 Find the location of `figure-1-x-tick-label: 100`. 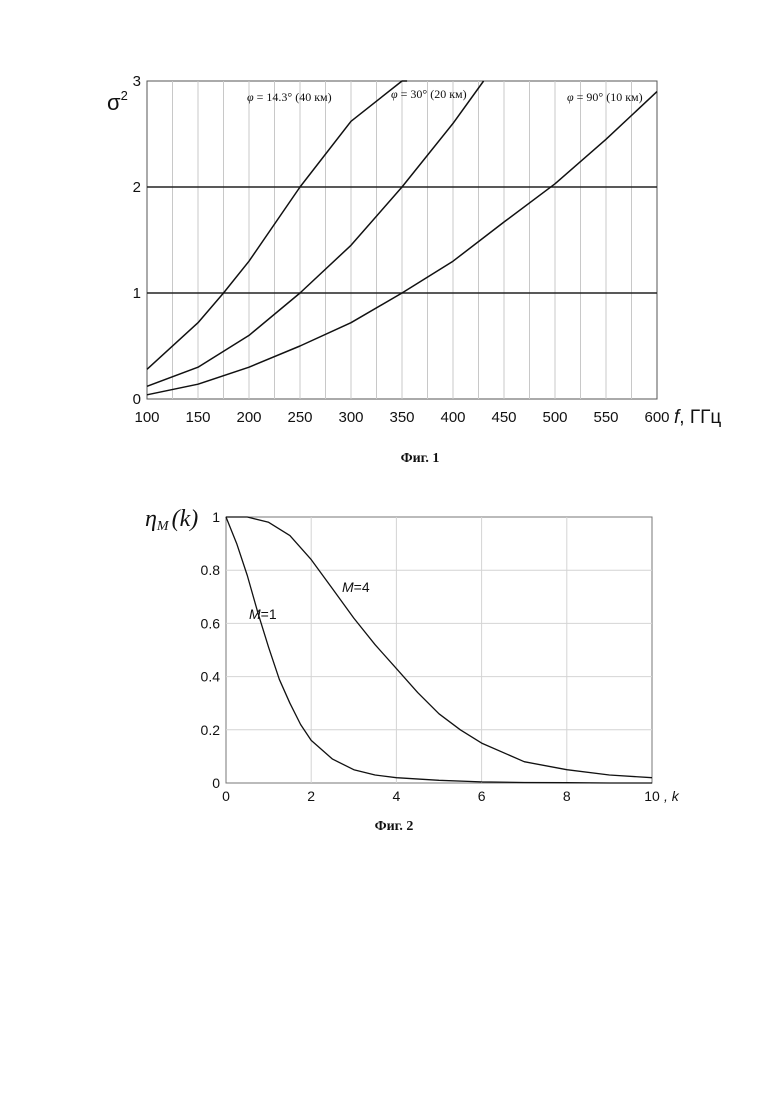

figure-1-x-tick-label: 100 is located at coordinates (146, 417).